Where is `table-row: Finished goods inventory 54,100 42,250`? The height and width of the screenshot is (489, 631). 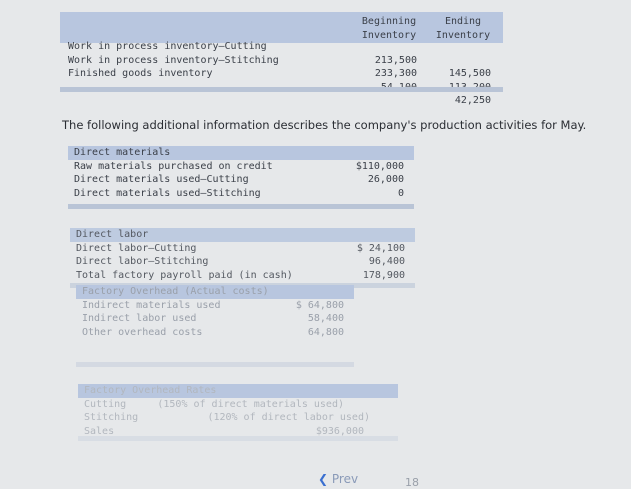
table-row: Finished goods inventory 54,100 42,250 is located at coordinates (281, 86).